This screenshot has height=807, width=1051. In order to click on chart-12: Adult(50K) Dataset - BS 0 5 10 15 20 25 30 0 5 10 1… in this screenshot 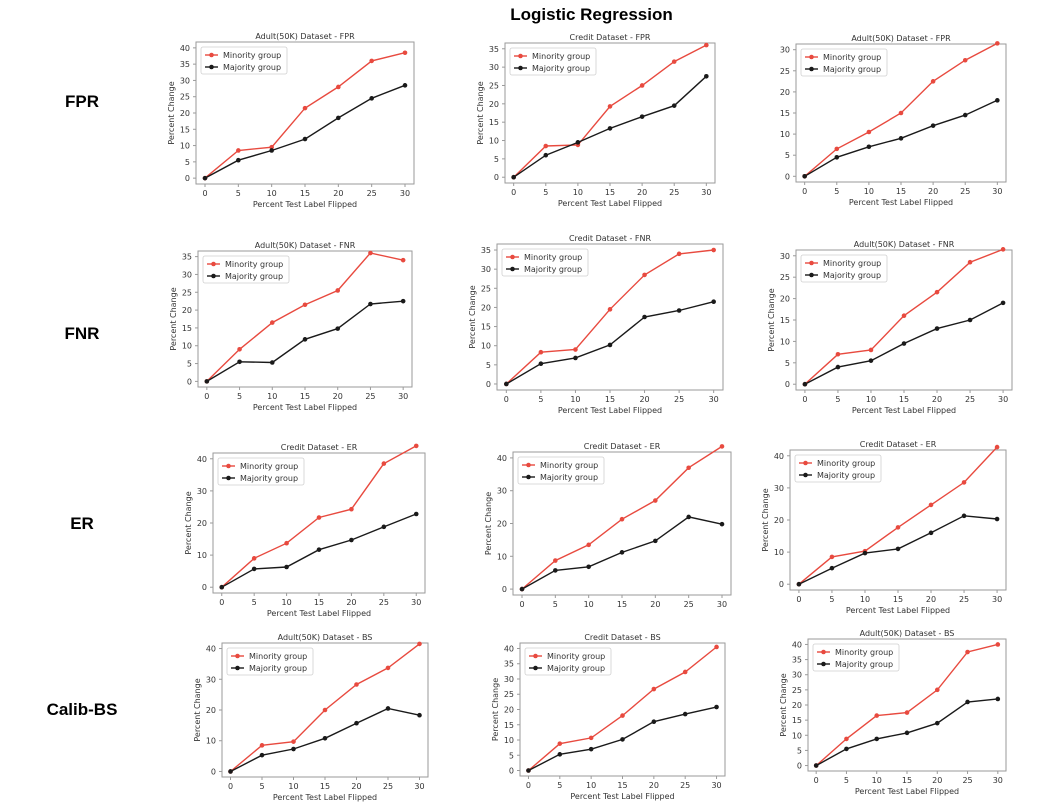, I will do `click(893, 712)`.